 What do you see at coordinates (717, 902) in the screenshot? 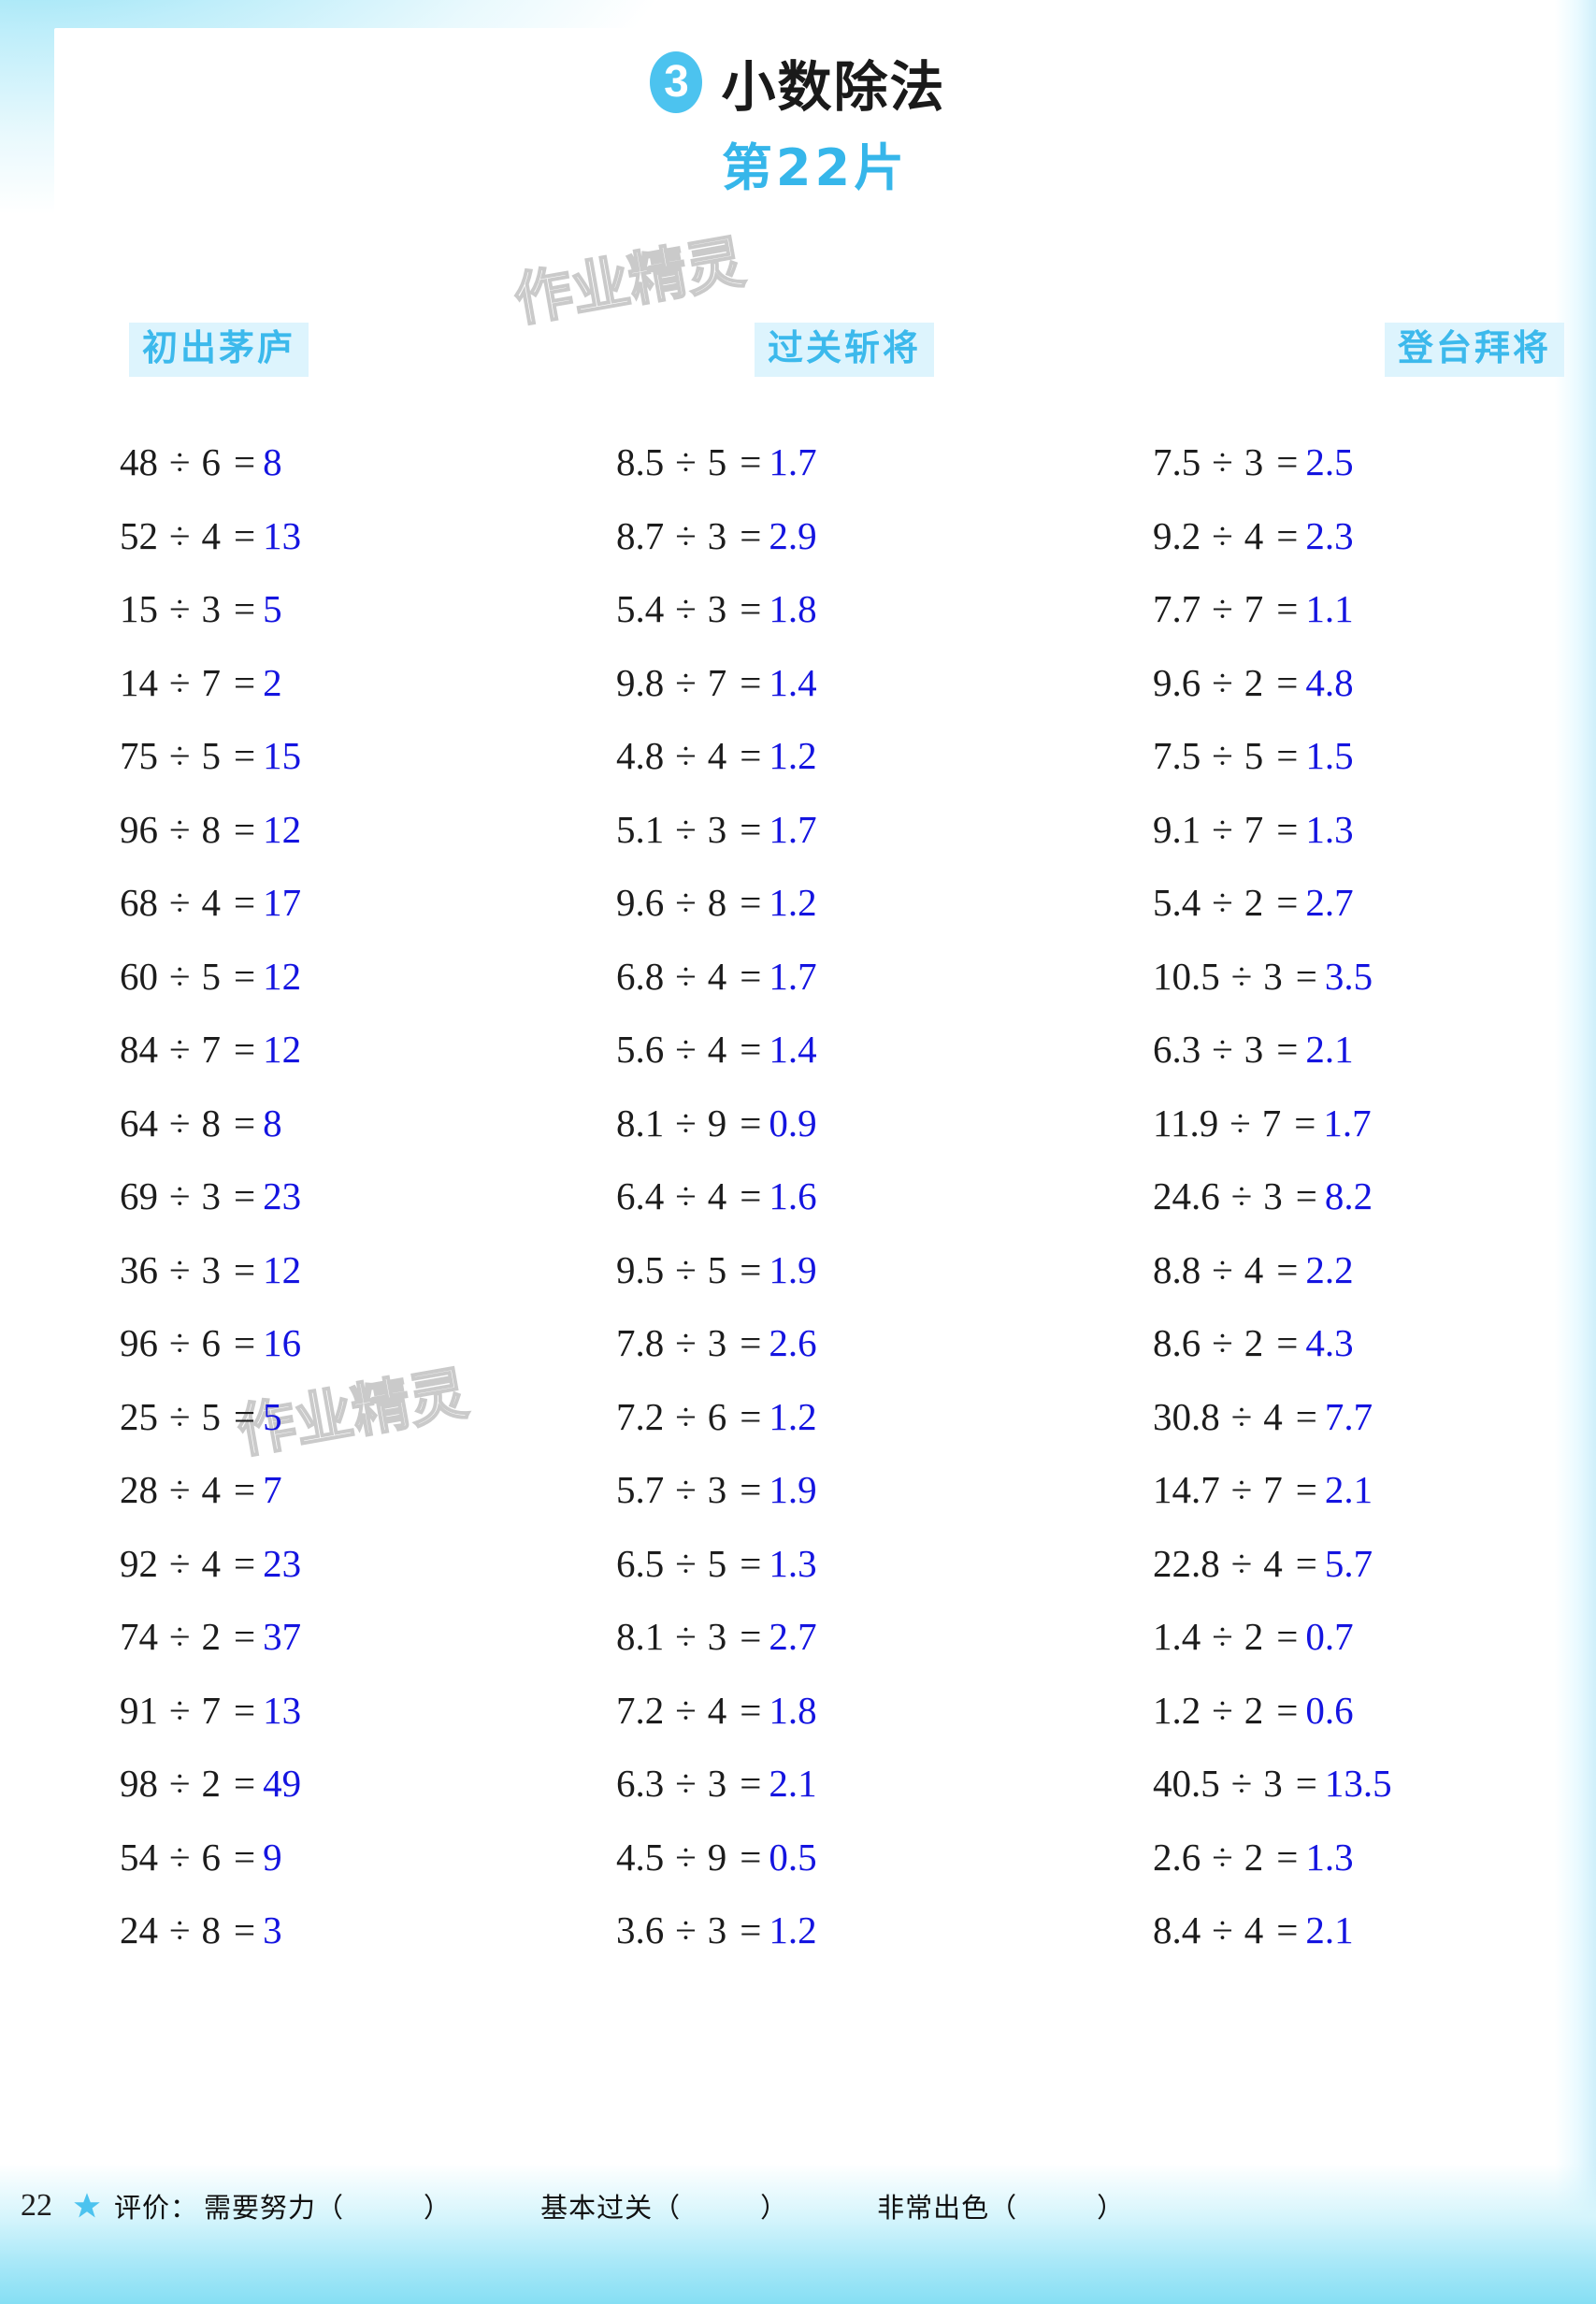
I see `problem-expression: 9.6 ÷ 8 = 1.2` at bounding box center [717, 902].